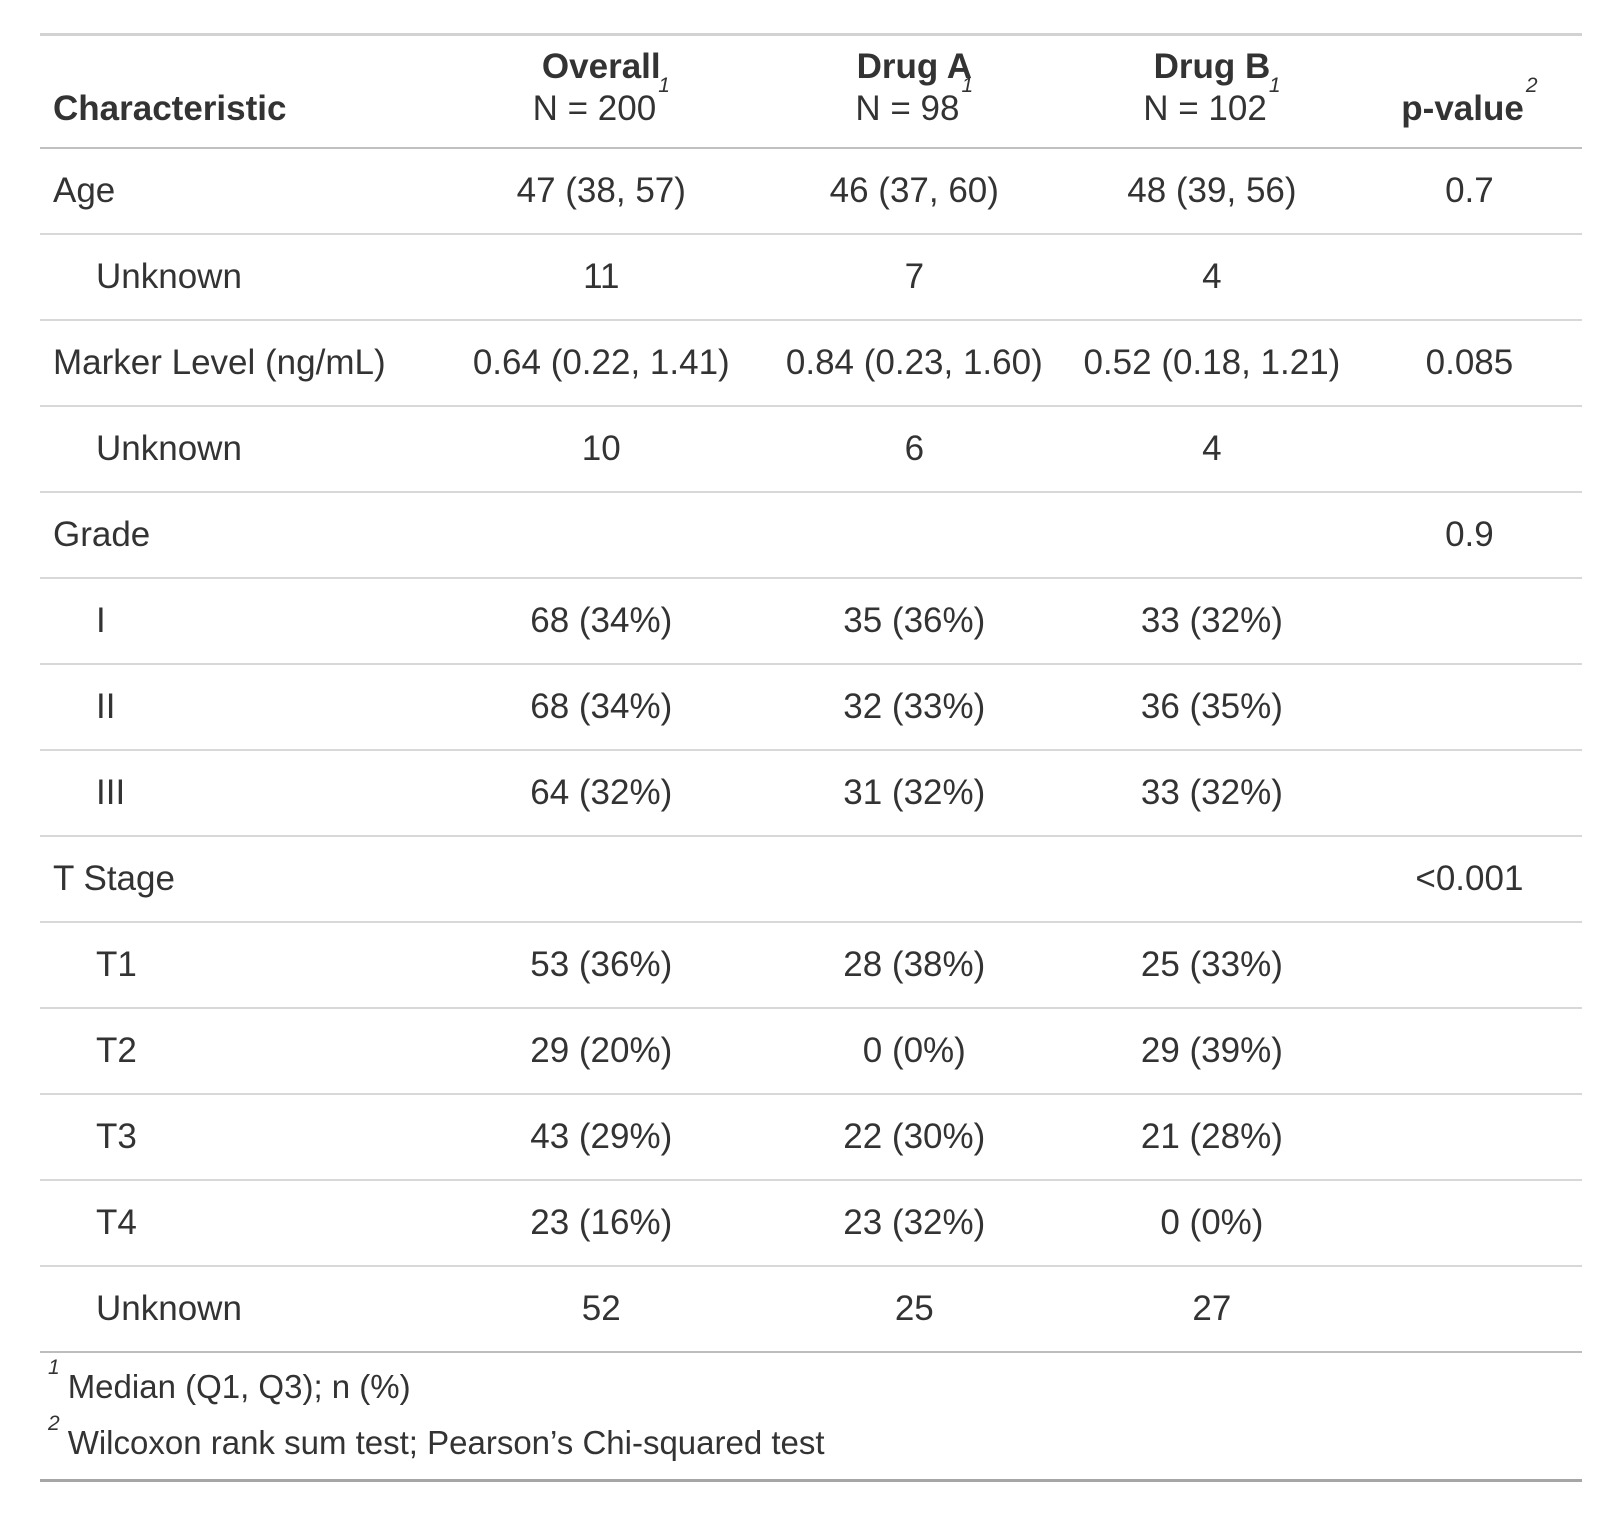  I want to click on drug-b-cell: 21 (28%), so click(1211, 1136).